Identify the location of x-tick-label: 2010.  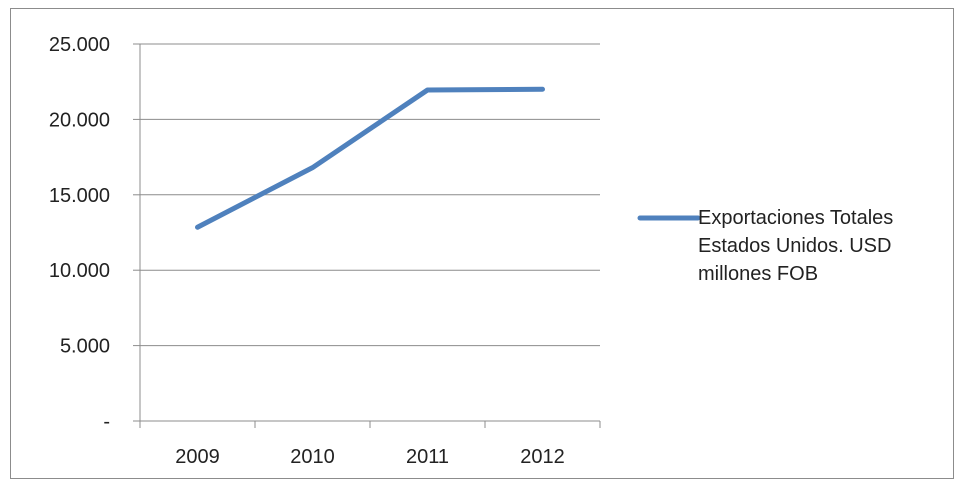
(312, 457).